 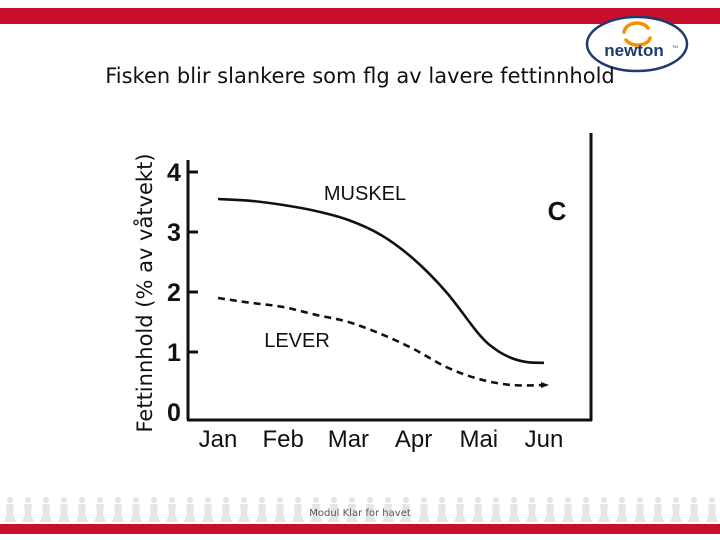 What do you see at coordinates (174, 233) in the screenshot?
I see `y-tick-label-3: 3` at bounding box center [174, 233].